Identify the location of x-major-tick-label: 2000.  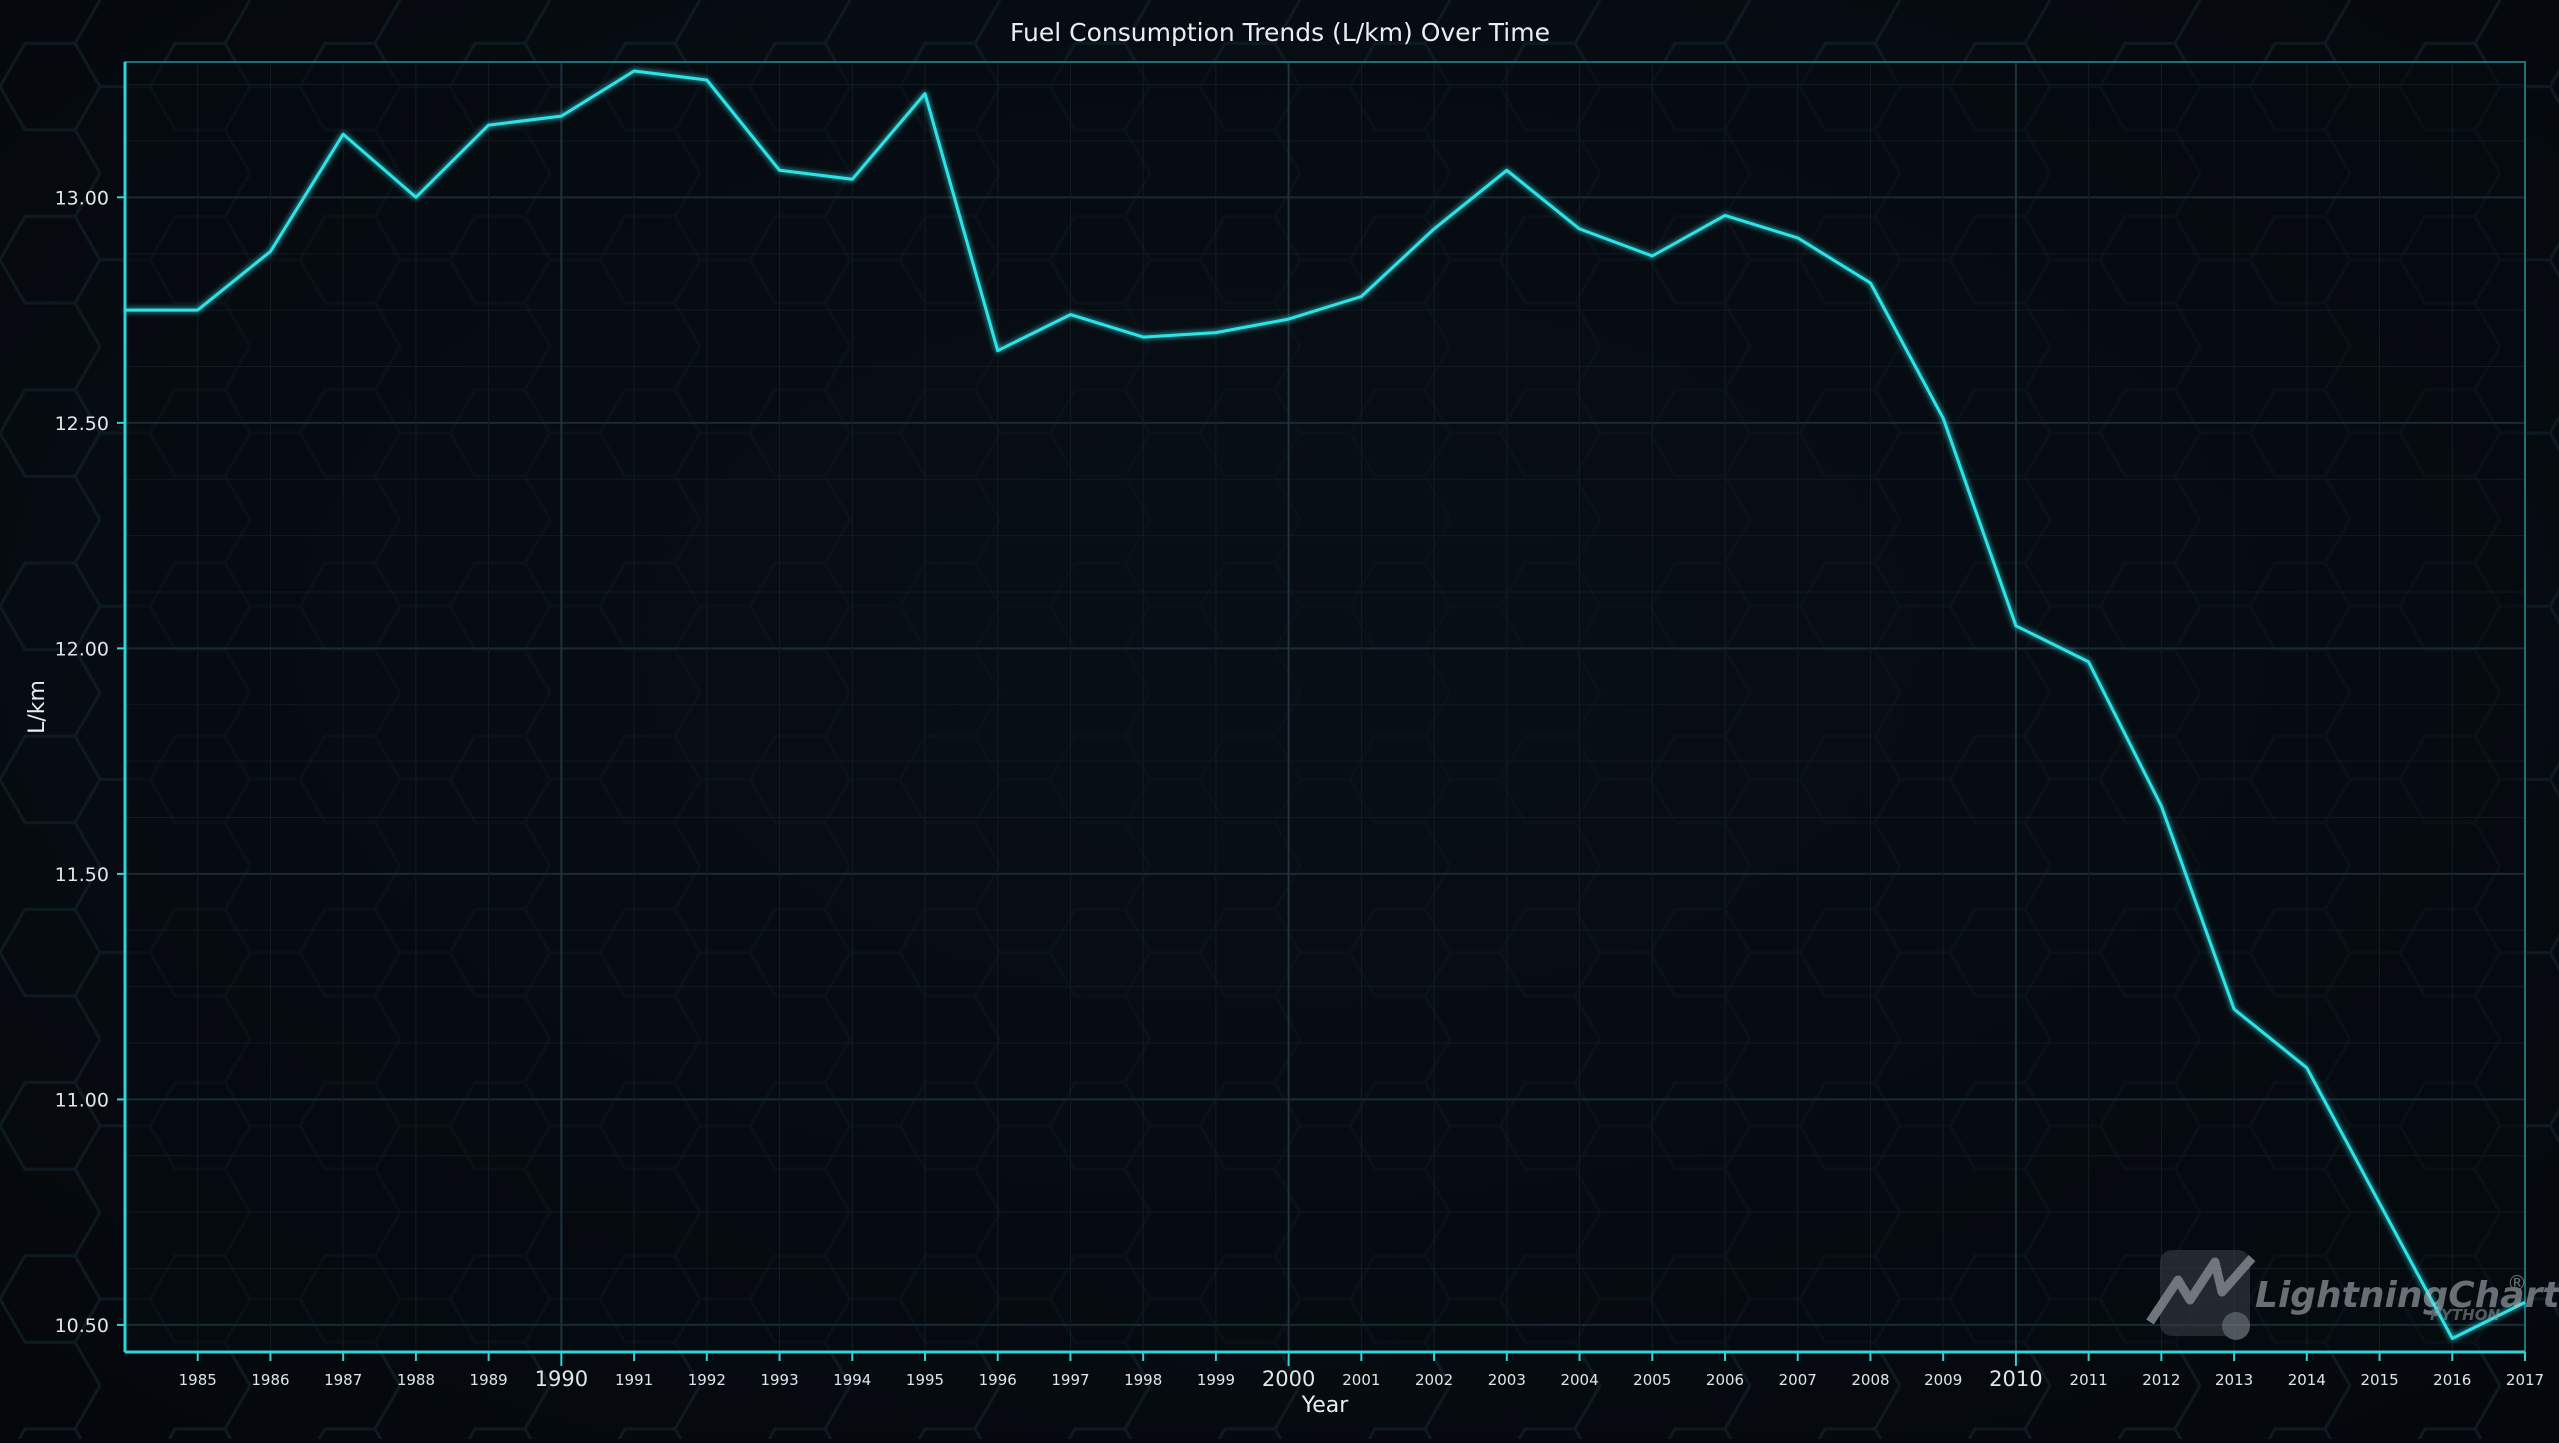
(1288, 1379).